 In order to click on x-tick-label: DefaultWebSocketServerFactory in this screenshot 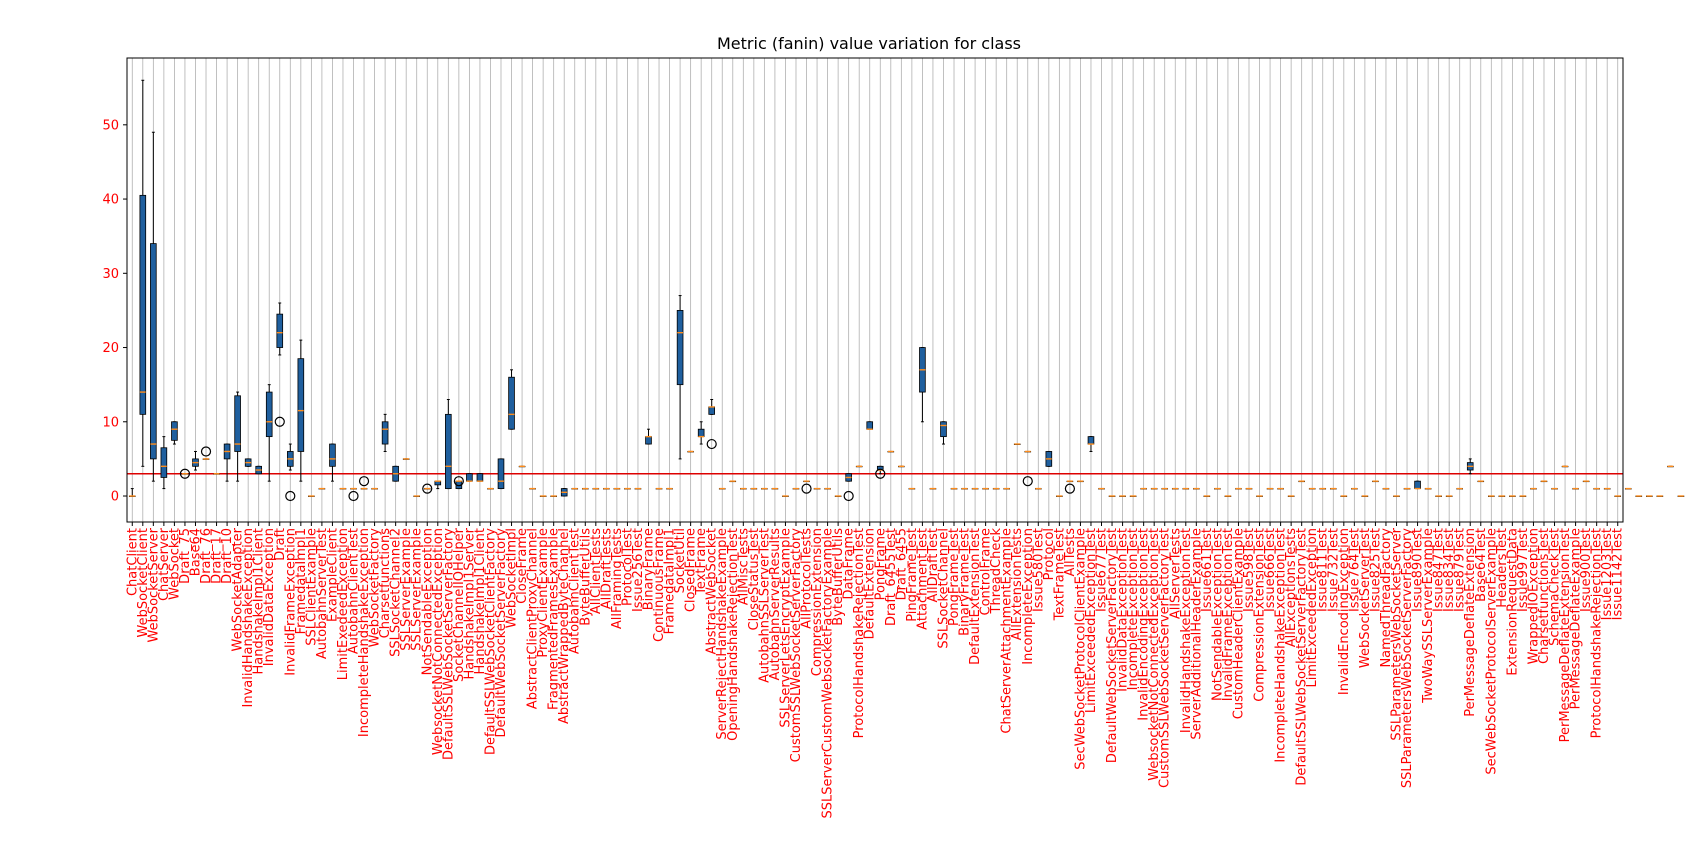, I will do `click(501, 633)`.